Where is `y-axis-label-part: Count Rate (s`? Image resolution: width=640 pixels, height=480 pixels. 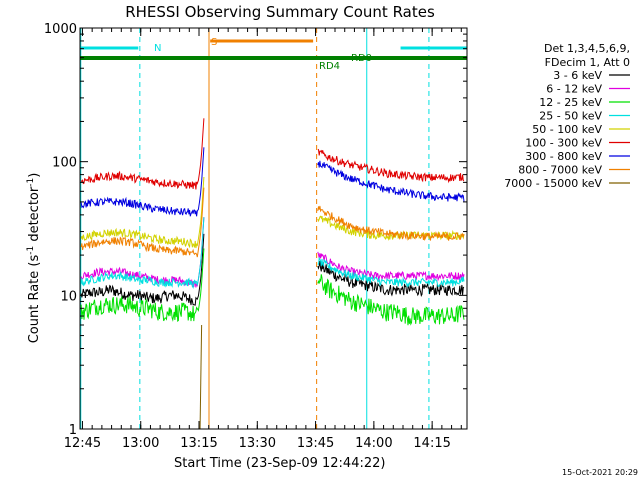 y-axis-label-part: Count Rate (s is located at coordinates (34, 299).